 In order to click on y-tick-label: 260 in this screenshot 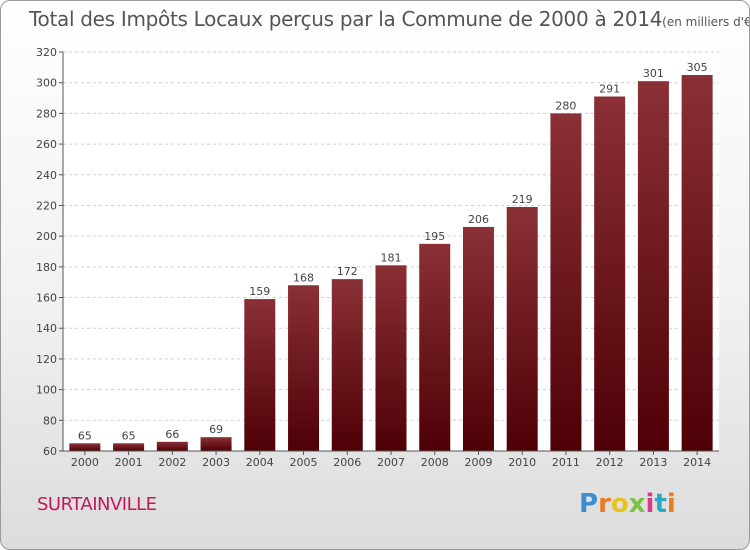, I will do `click(46, 144)`.